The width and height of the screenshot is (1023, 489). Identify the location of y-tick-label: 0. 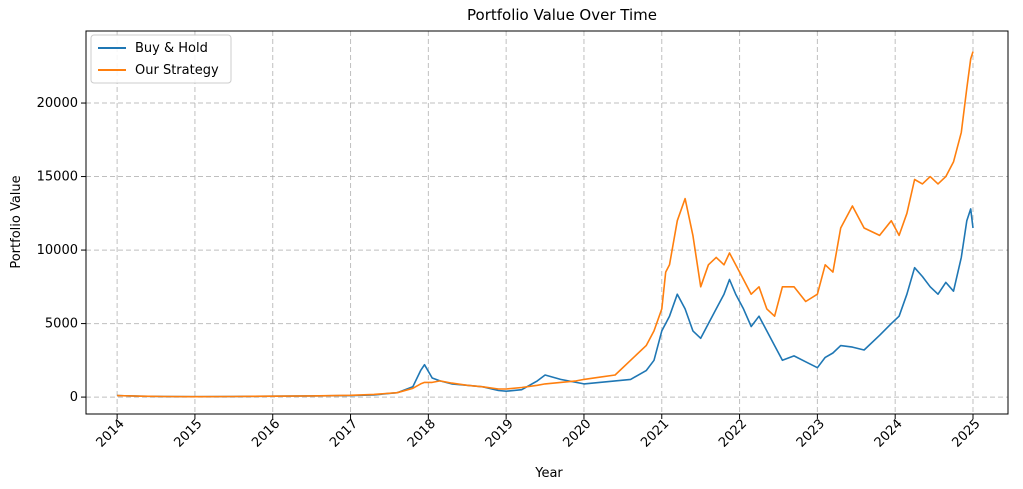
(74, 397).